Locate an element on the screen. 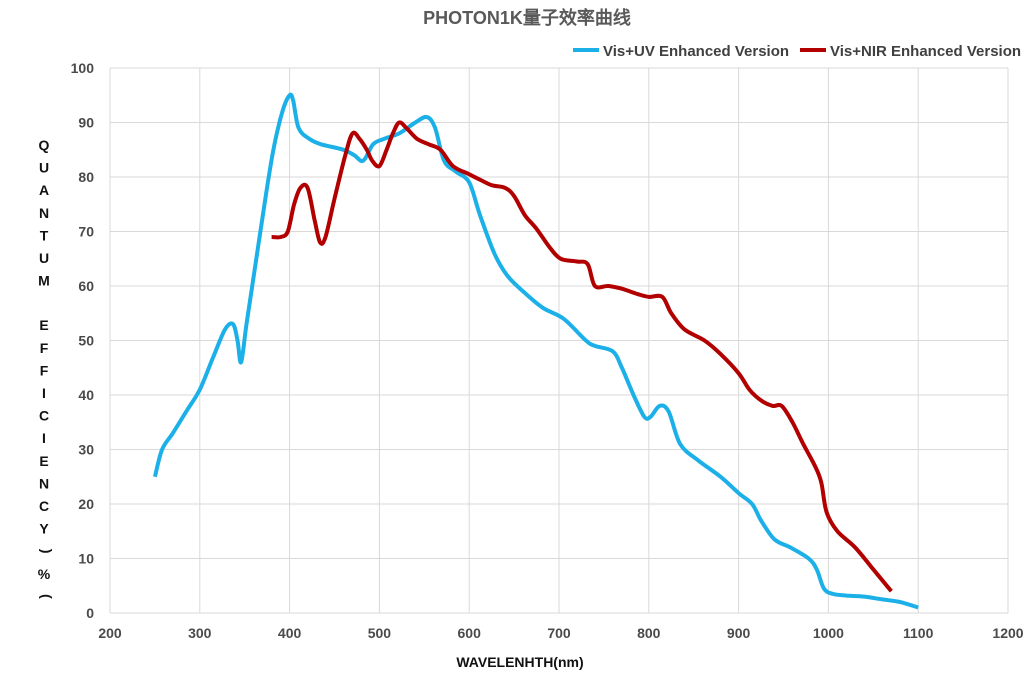 Image resolution: width=1036 pixels, height=679 pixels. y-tick-label: 80 is located at coordinates (86, 177).